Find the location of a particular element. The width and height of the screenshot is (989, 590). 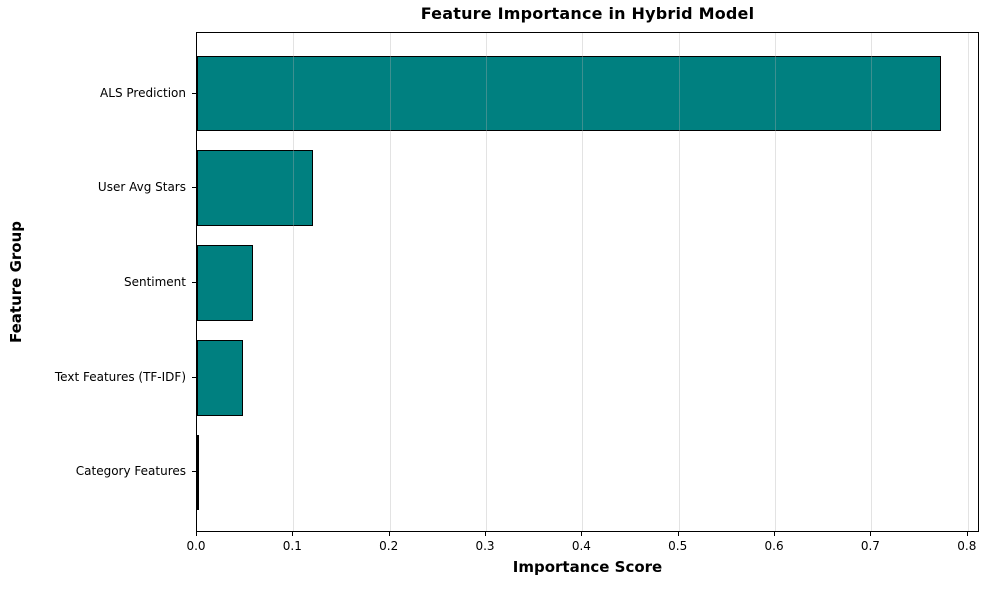

bar-sentiment is located at coordinates (225, 283).